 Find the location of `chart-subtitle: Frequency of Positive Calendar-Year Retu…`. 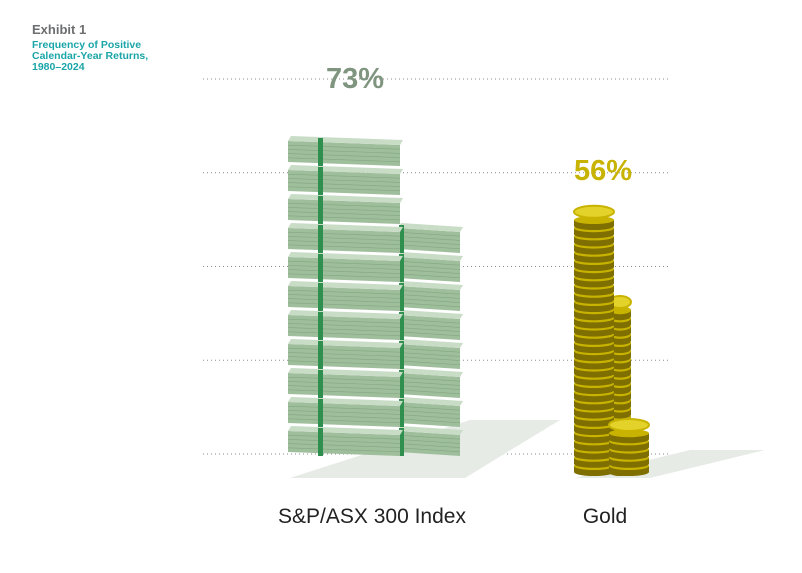

chart-subtitle: Frequency of Positive Calendar-Year Retu… is located at coordinates (117, 56).